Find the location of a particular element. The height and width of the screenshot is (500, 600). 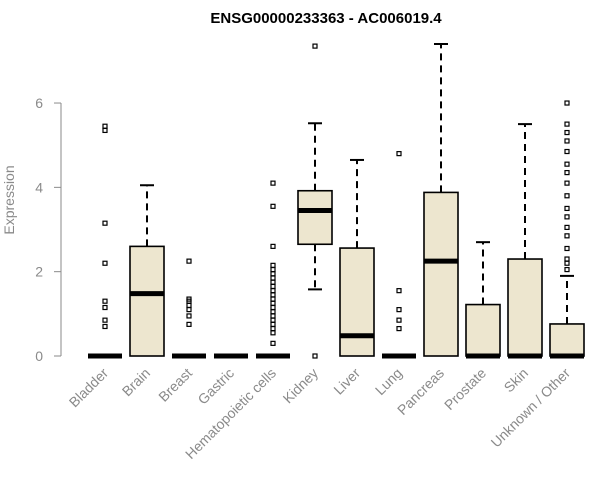

box-lung is located at coordinates (399, 255).